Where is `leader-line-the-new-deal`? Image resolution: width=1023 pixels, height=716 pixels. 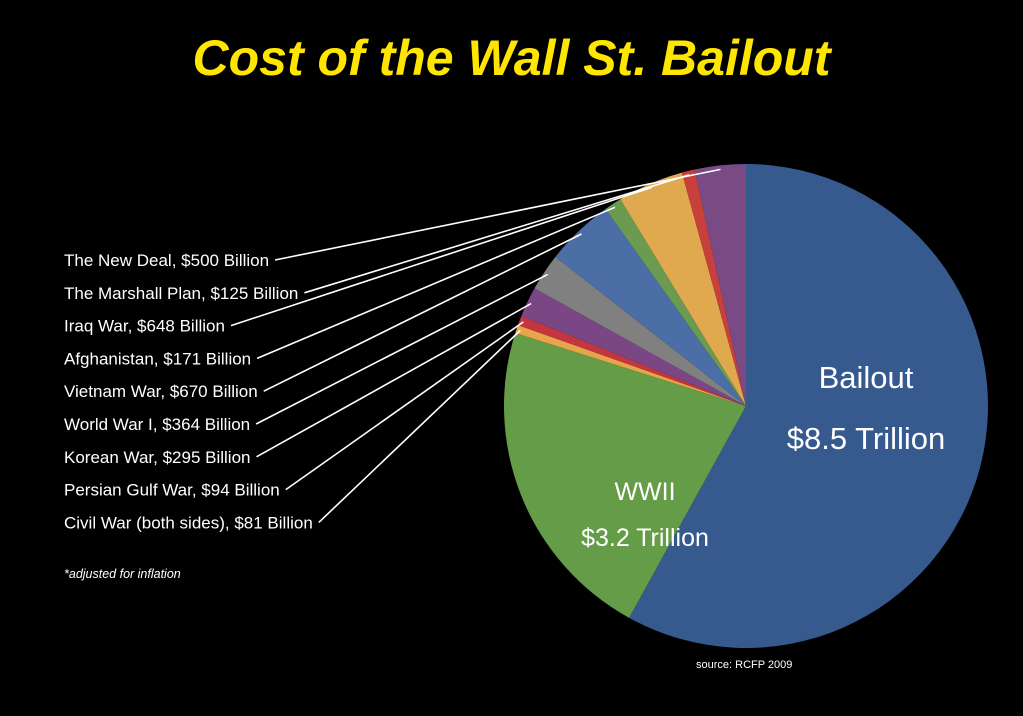
leader-line-the-new-deal is located at coordinates (497, 214).